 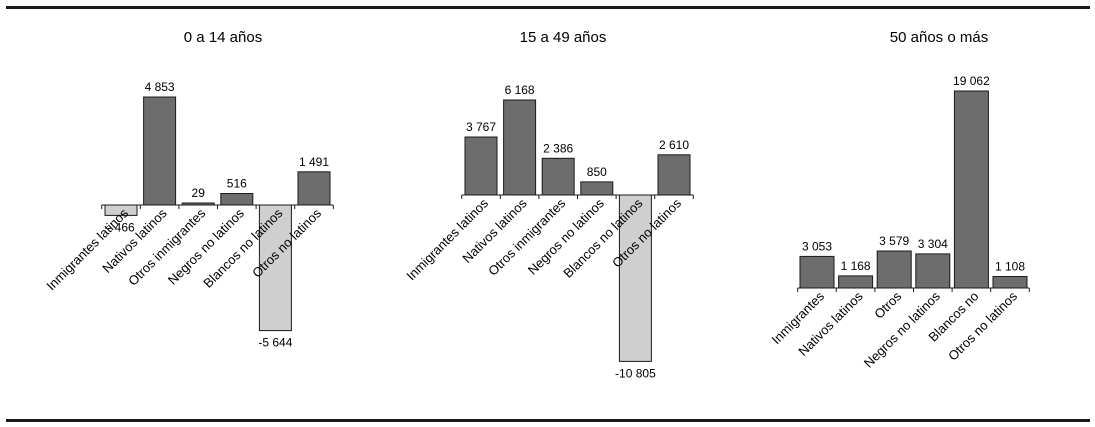 I want to click on data-label: 29, so click(x=199, y=193).